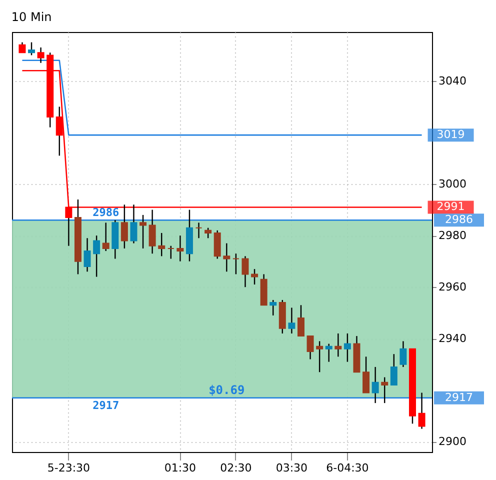 This screenshot has height=480, width=496. I want to click on ref-line-label: 2986, so click(106, 213).